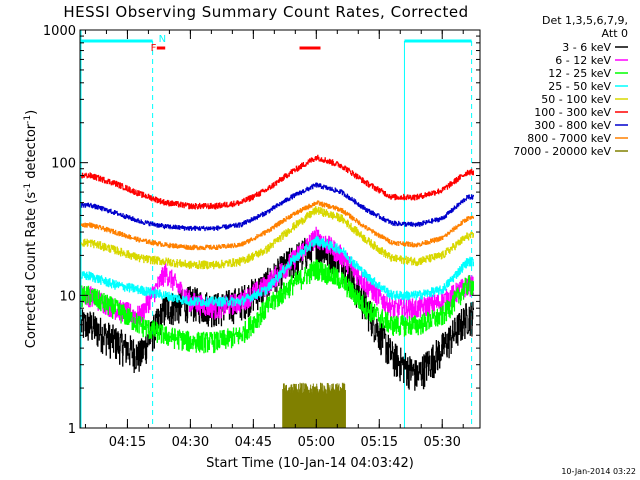 The image size is (640, 480). Describe the element at coordinates (579, 86) in the screenshot. I see `legend-label-25-50: 25 - 50 keV` at that location.